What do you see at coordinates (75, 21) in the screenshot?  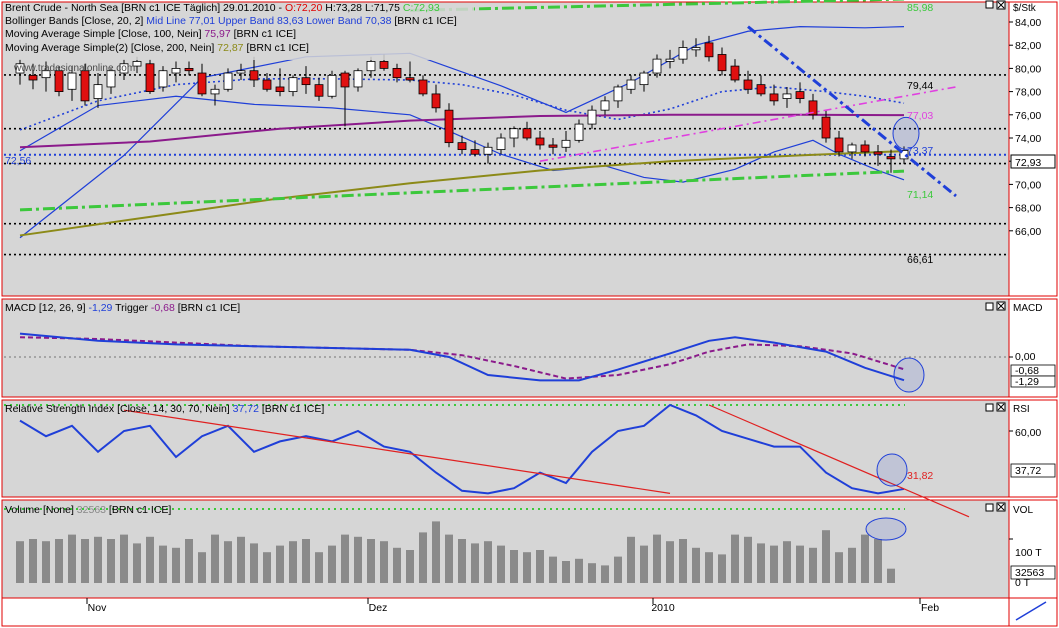 I see `legend-part: Bollinger Bands [Close, 20, 2]` at bounding box center [75, 21].